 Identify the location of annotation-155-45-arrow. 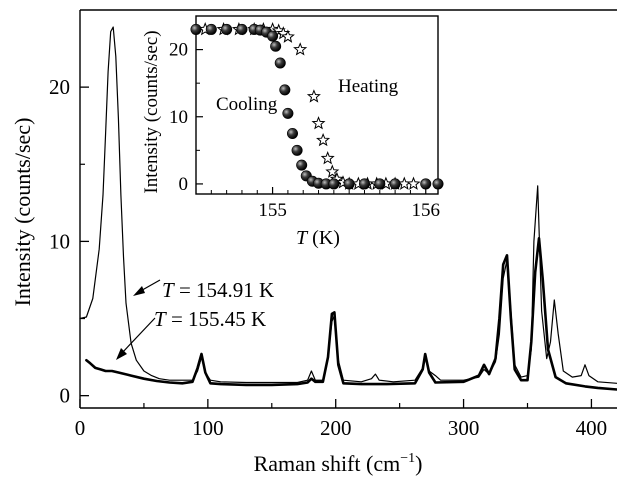
(138, 336).